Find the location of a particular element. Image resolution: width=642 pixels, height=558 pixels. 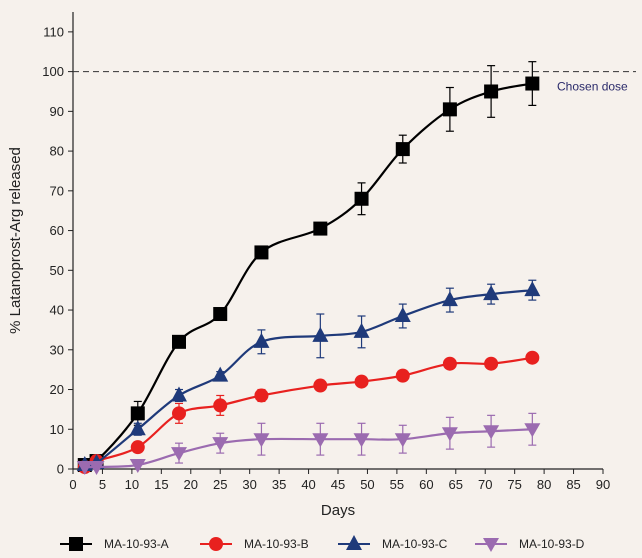

x-tick-label: 0 is located at coordinates (72, 484).